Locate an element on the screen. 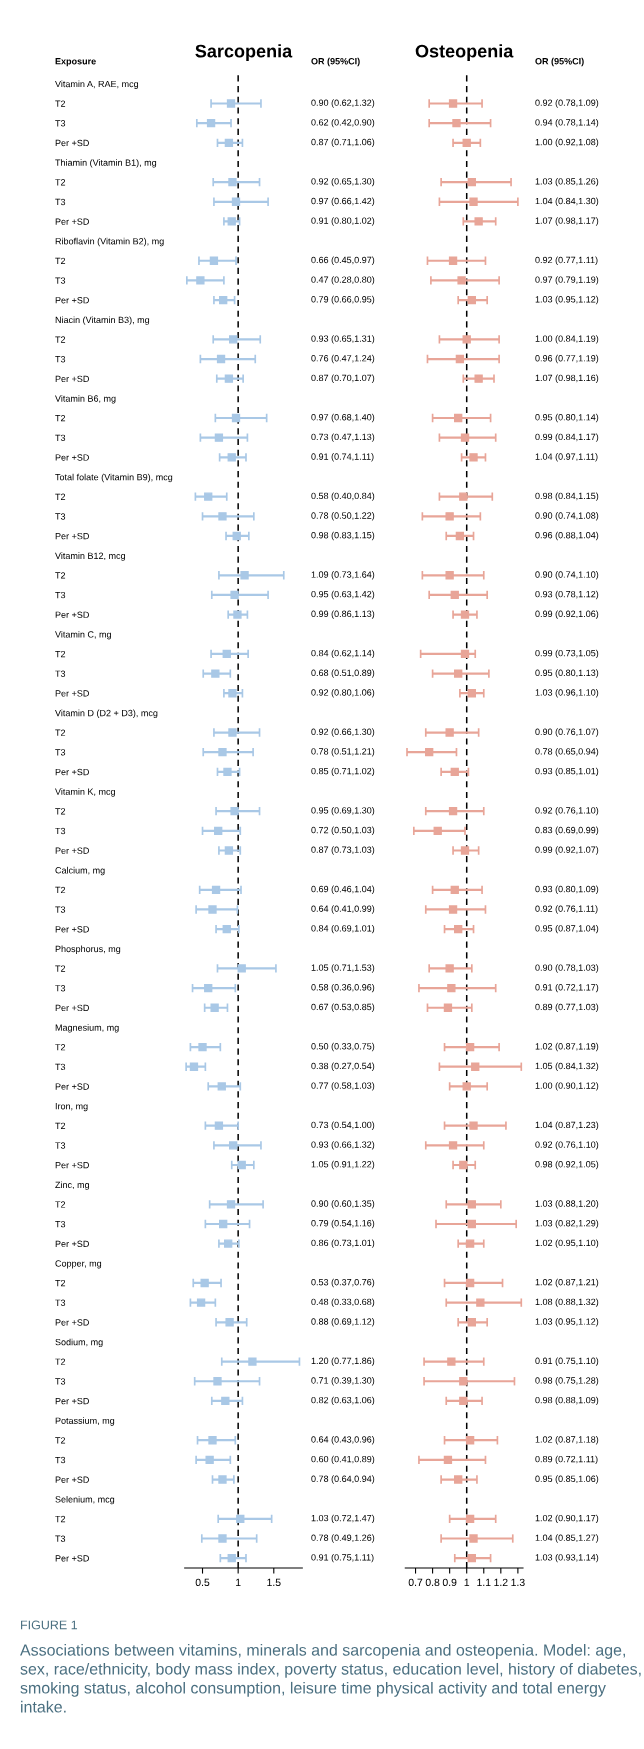 This screenshot has width=644, height=1749. data-label: 0.78 (0.49,1.26) is located at coordinates (343, 1538).